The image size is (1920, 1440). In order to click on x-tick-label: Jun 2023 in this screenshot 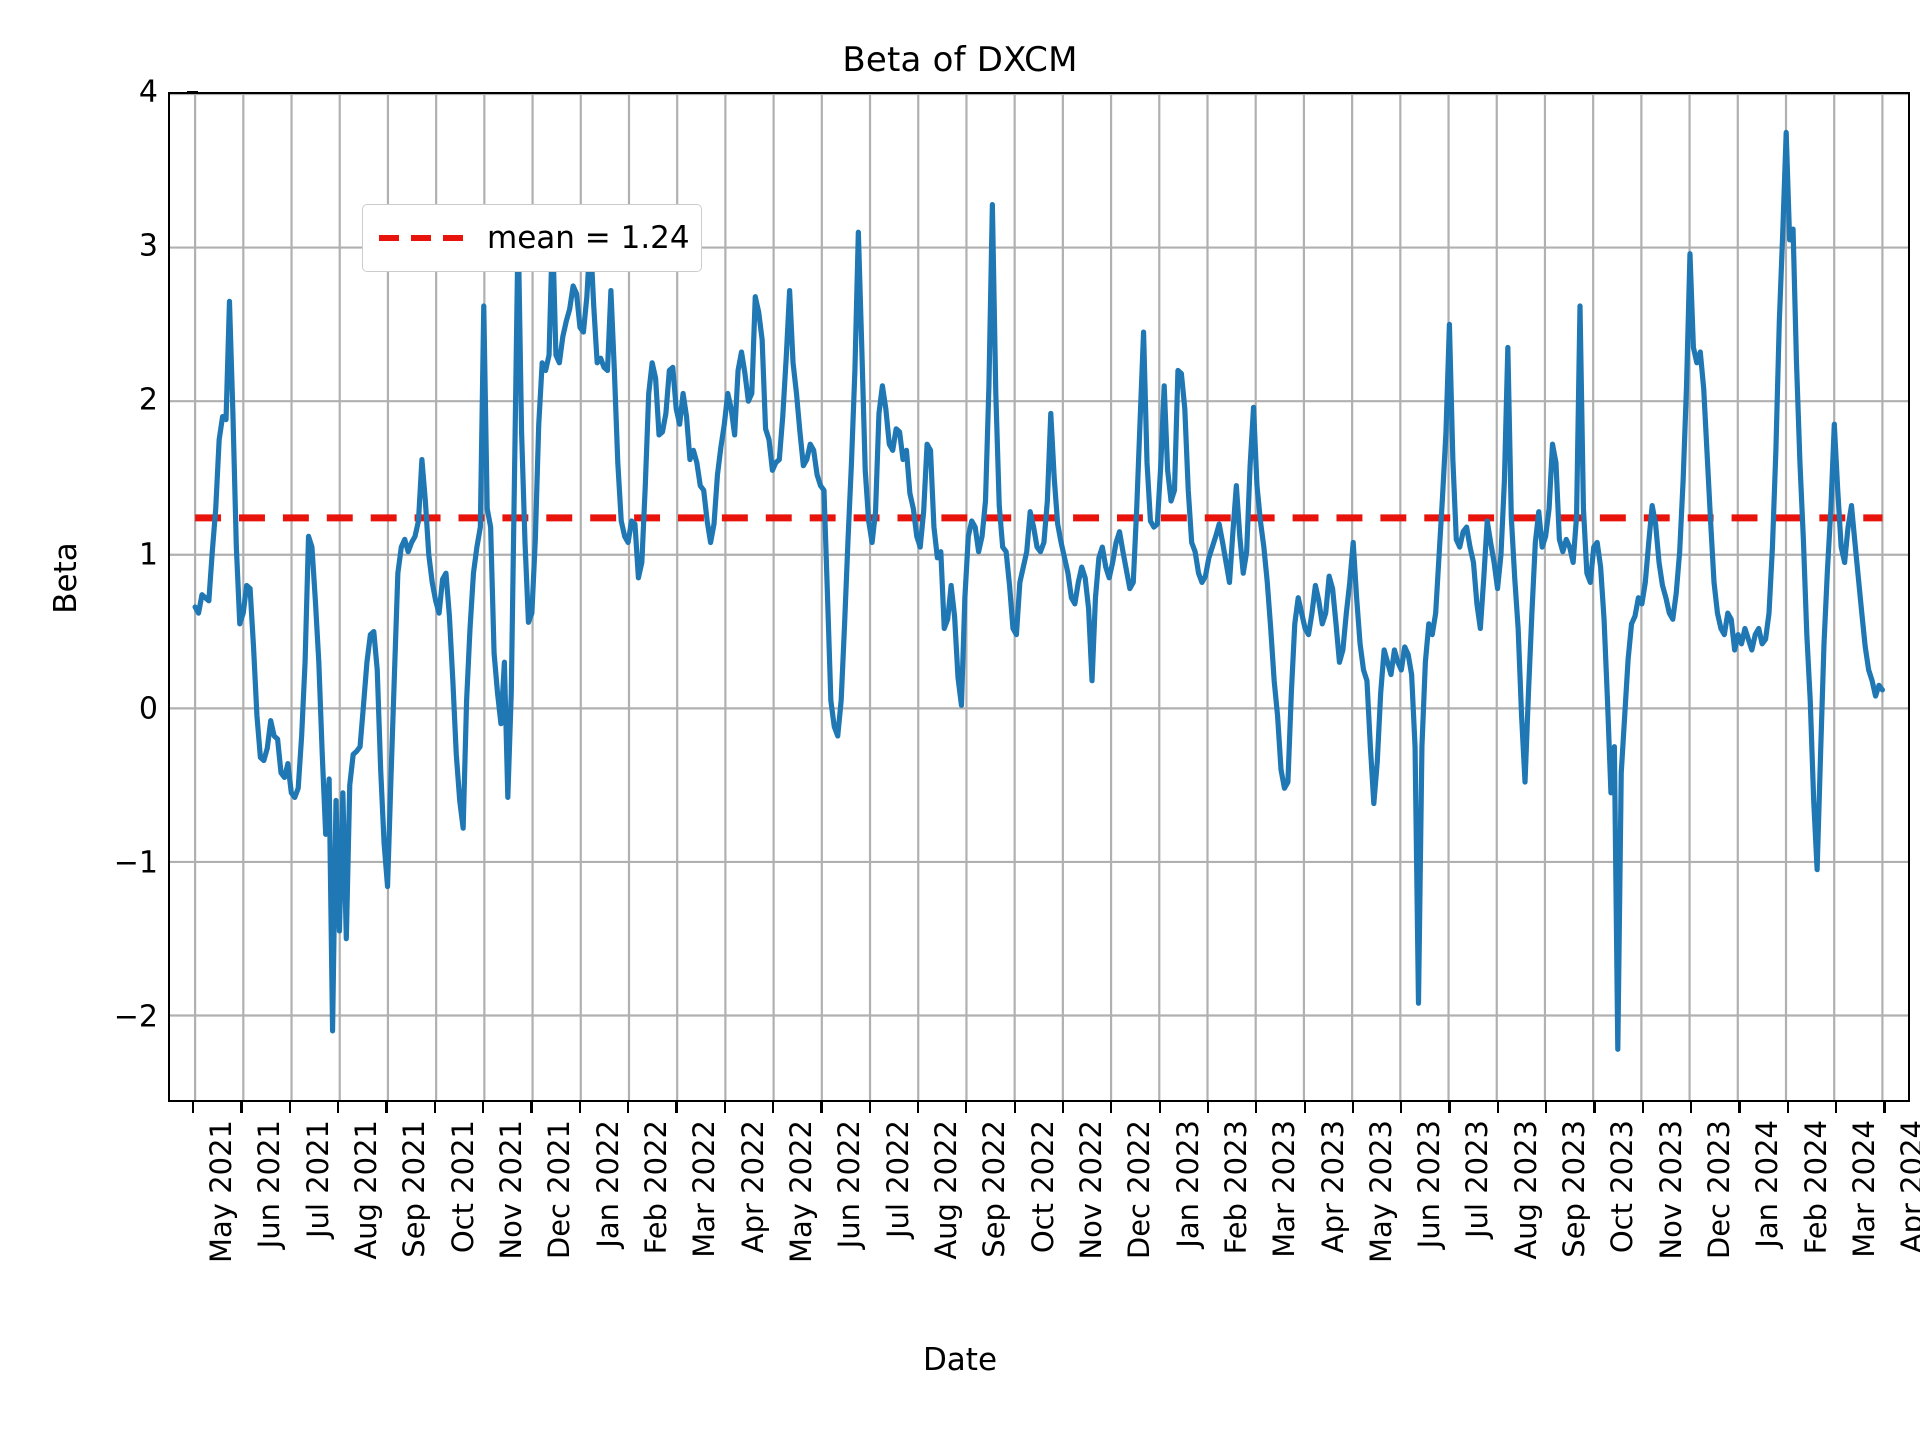, I will do `click(1429, 1184)`.